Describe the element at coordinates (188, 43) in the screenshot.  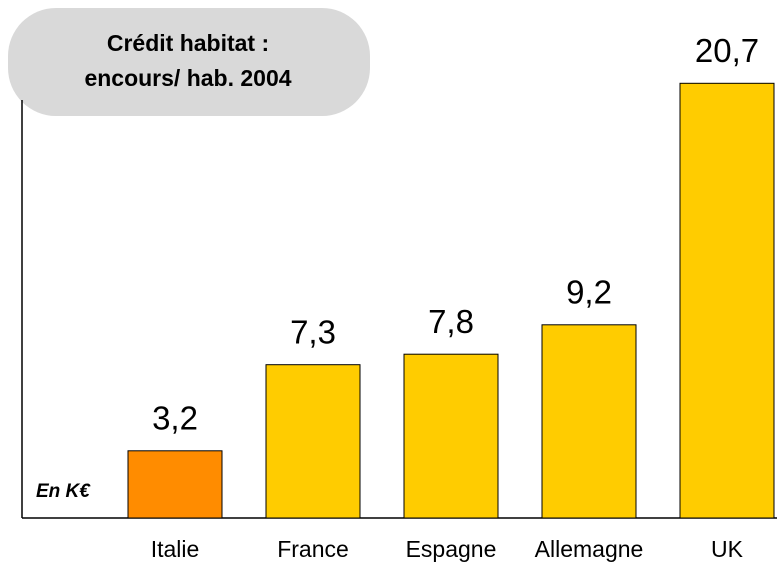
I see `chart-title: Crédit habitat :` at that location.